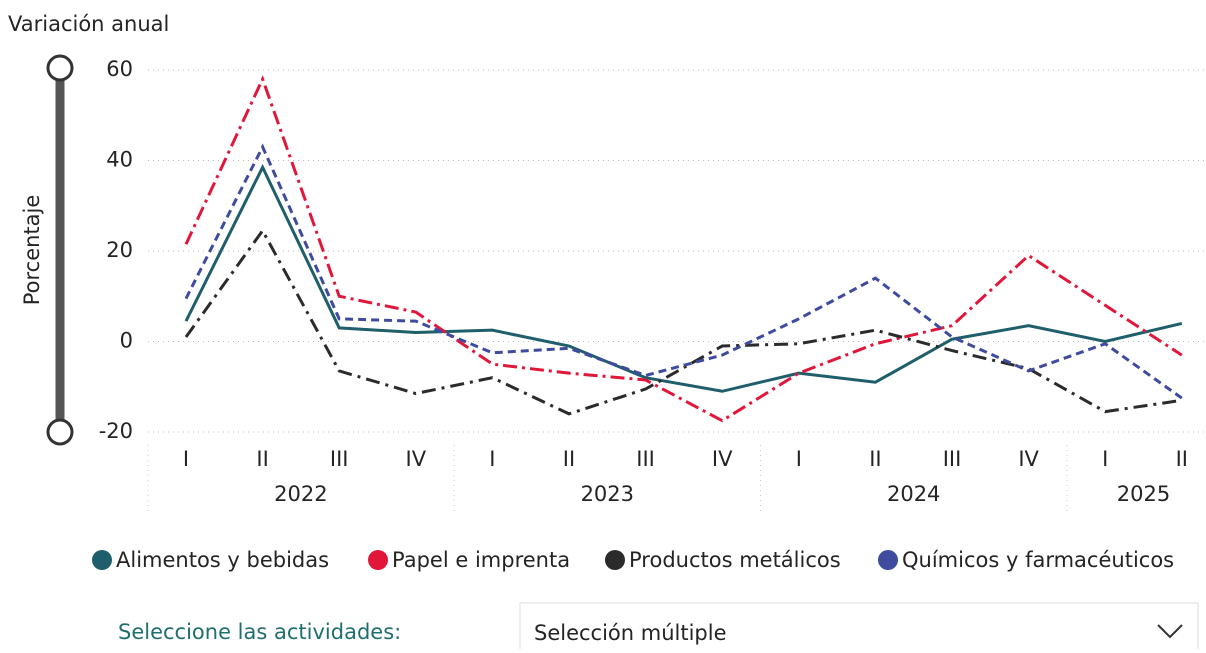 This screenshot has width=1206, height=653. What do you see at coordinates (88, 24) in the screenshot?
I see `chart-subtitle: Variación anual` at bounding box center [88, 24].